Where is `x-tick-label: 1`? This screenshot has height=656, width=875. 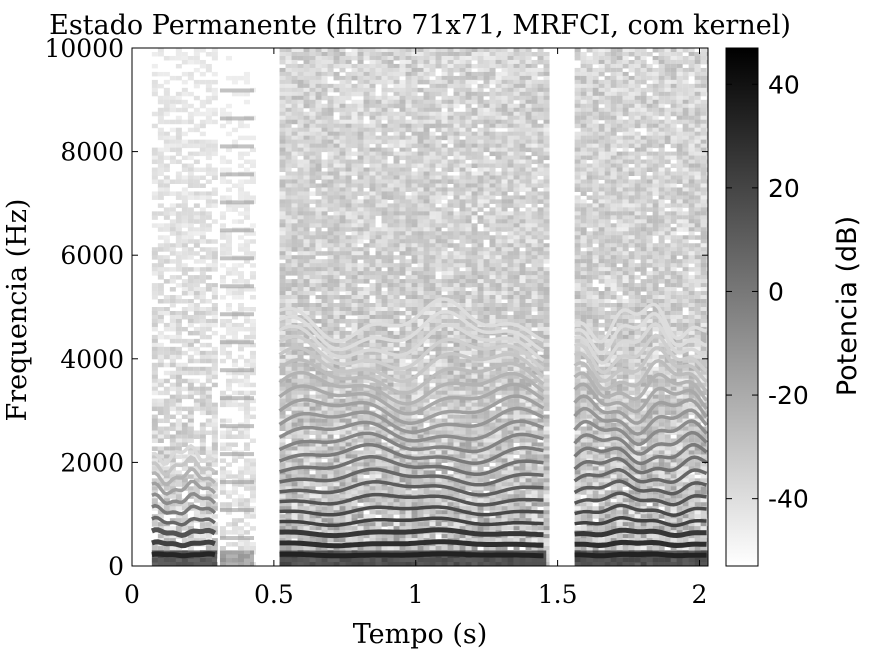
x-tick-label: 1 is located at coordinates (416, 594).